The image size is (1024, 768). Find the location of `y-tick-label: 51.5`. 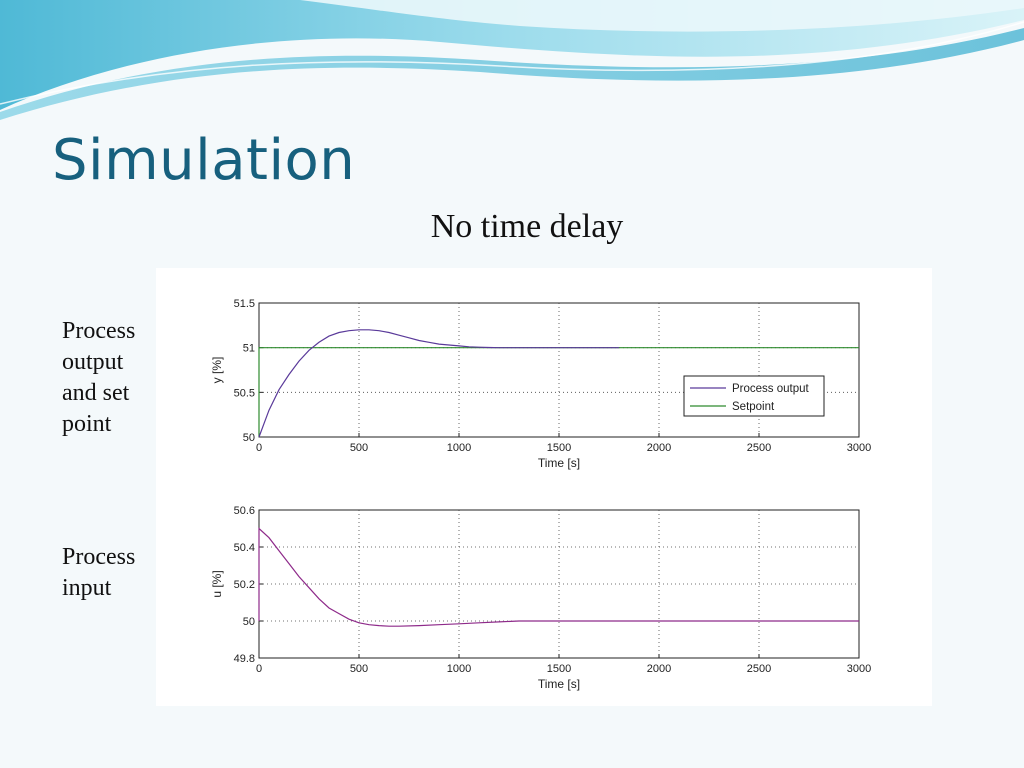

y-tick-label: 51.5 is located at coordinates (244, 304).